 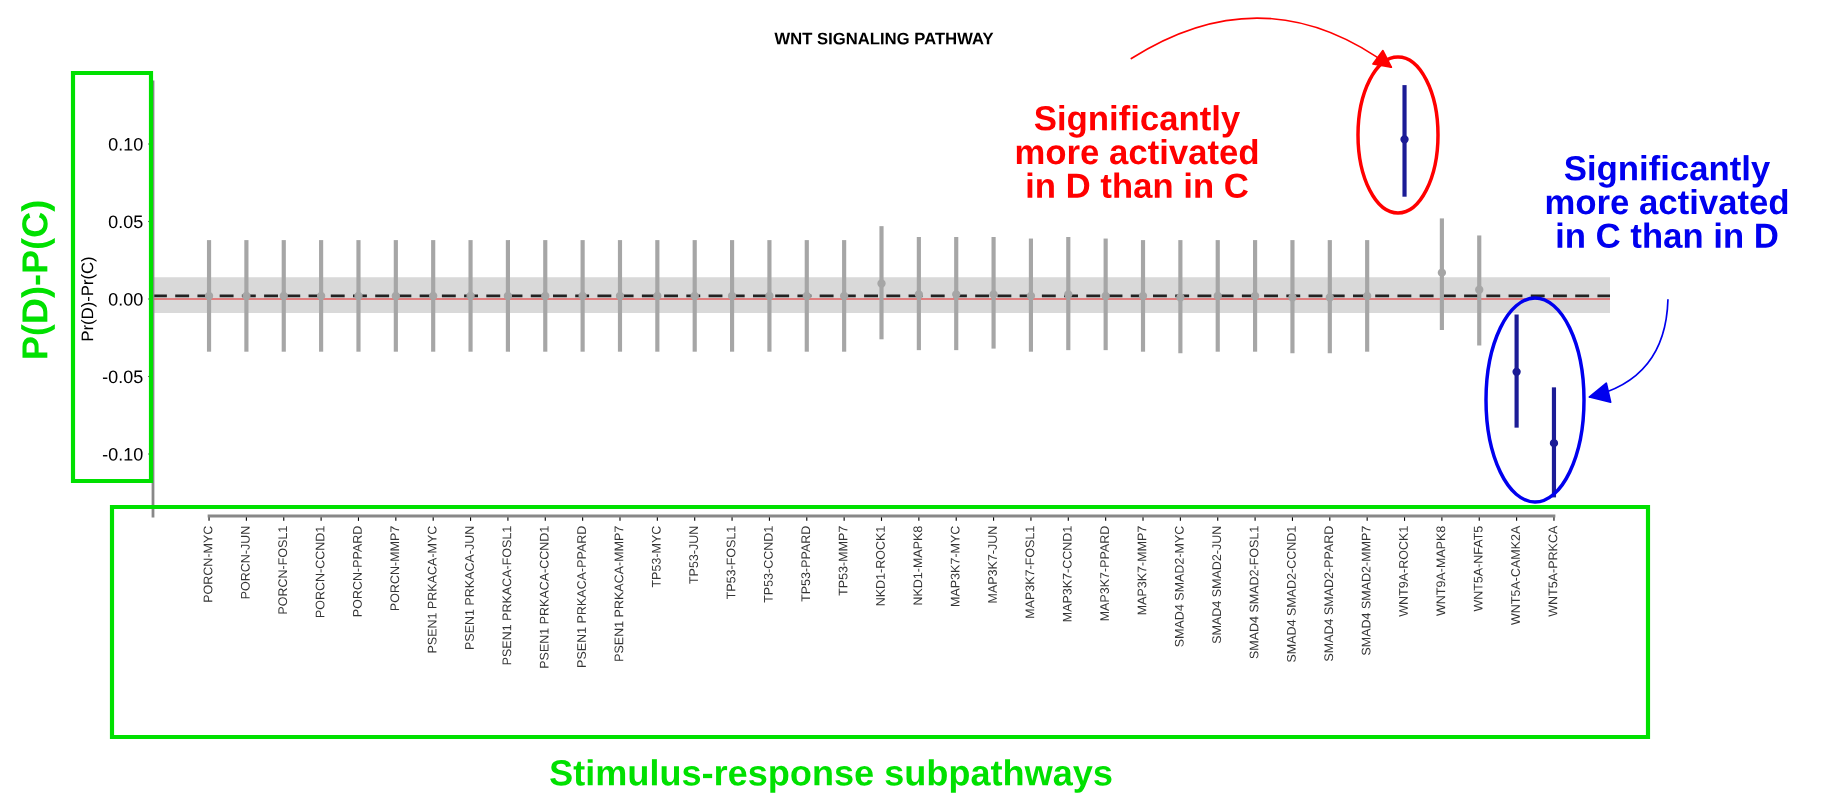 What do you see at coordinates (125, 222) in the screenshot?
I see `y-tick-label: 0.05` at bounding box center [125, 222].